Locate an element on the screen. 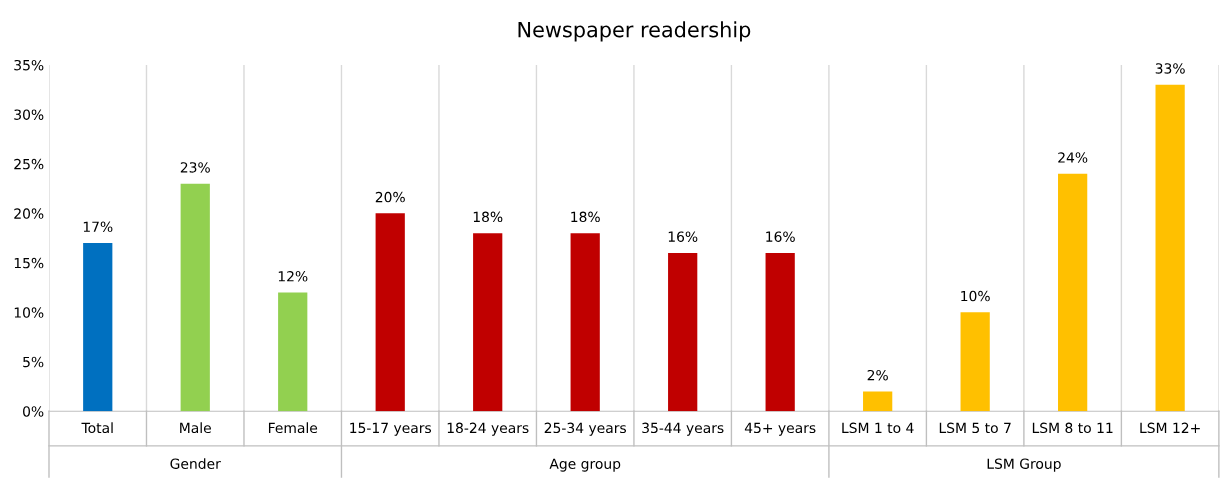 The width and height of the screenshot is (1225, 481). data-label: 24% is located at coordinates (1073, 157).